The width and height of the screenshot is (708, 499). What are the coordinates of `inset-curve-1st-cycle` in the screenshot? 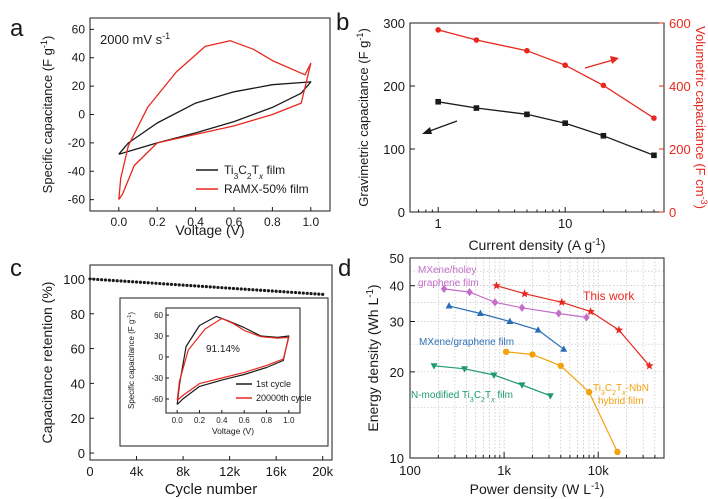 It's located at (233, 360).